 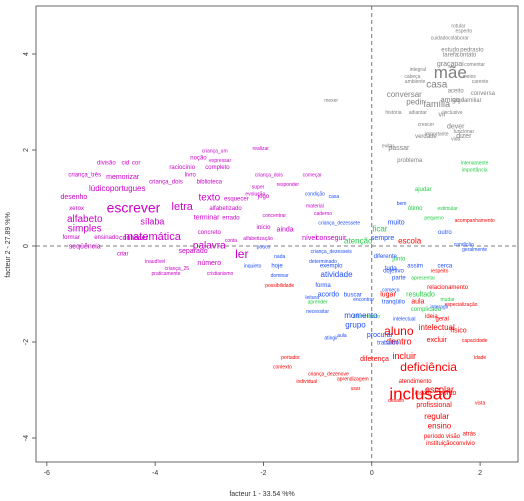 What do you see at coordinates (47, 473) in the screenshot?
I see `x-tick-label: -6` at bounding box center [47, 473].